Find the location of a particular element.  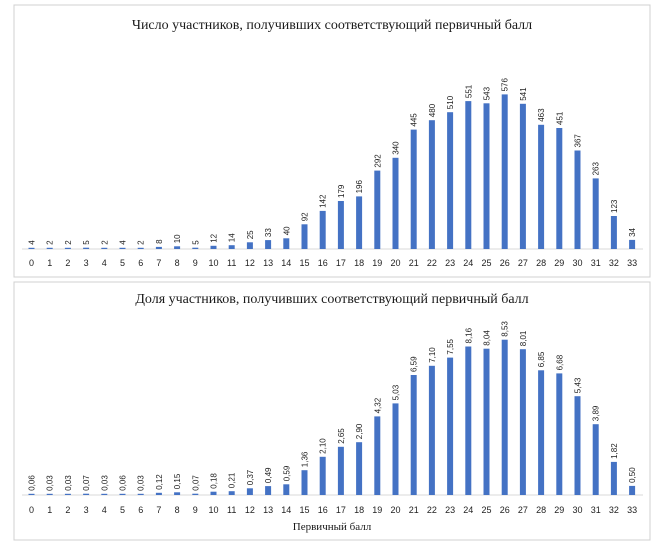

x-tick-label: 13 is located at coordinates (268, 510).